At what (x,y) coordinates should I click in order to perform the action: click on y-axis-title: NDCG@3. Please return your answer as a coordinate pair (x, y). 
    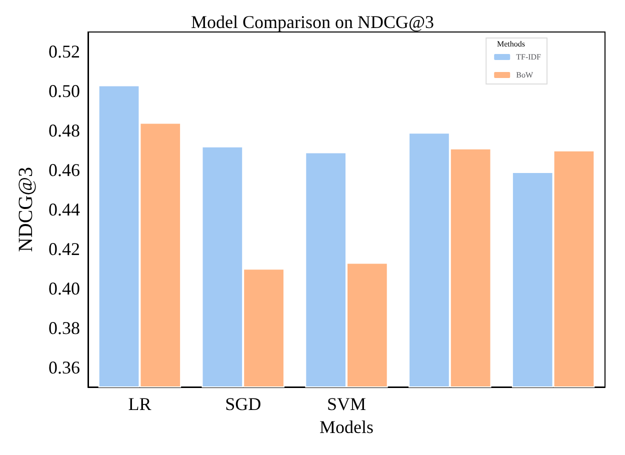
    Looking at the image, I should click on (26, 209).